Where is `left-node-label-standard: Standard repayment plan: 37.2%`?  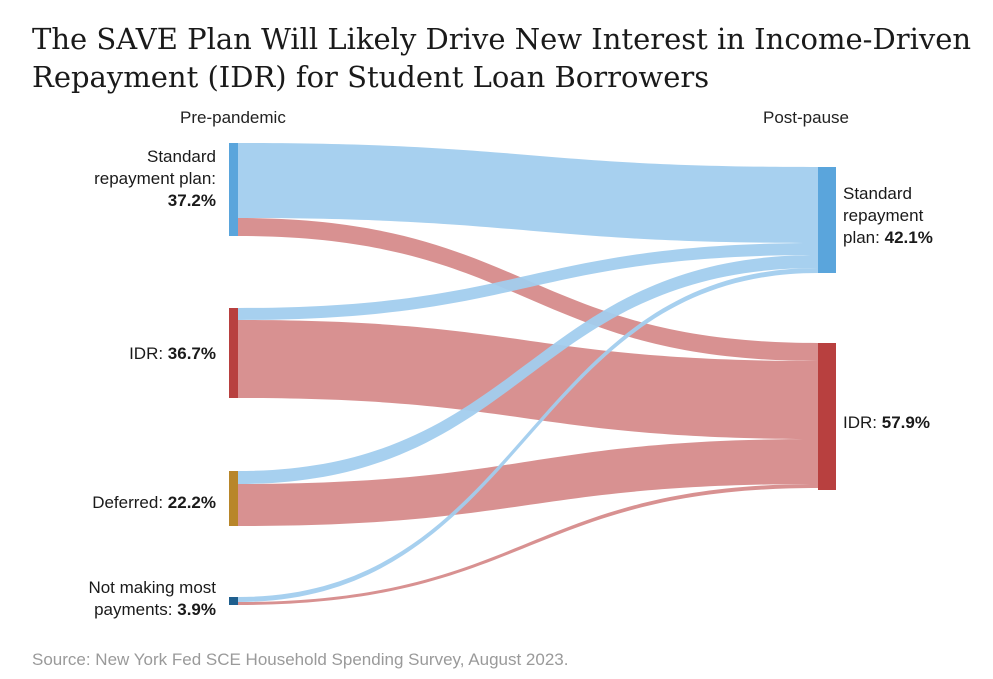
left-node-label-standard: Standard repayment plan: 37.2% is located at coordinates (155, 178).